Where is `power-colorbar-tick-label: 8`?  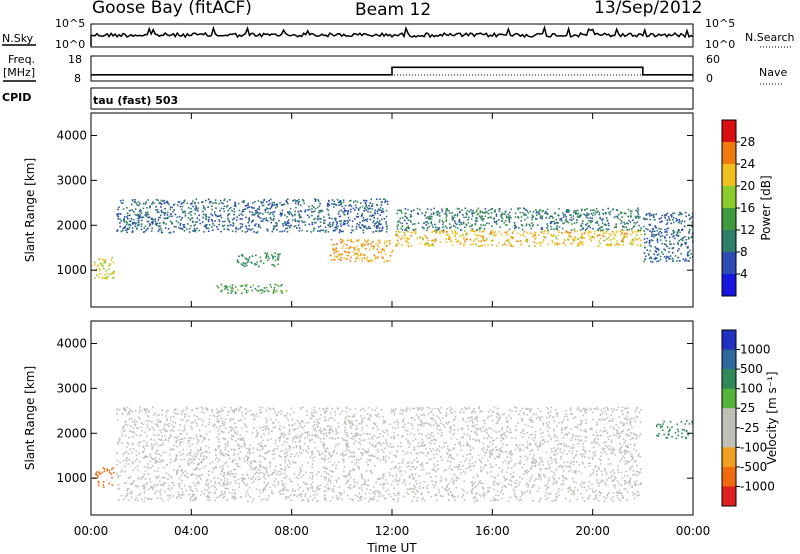 power-colorbar-tick-label: 8 is located at coordinates (744, 252).